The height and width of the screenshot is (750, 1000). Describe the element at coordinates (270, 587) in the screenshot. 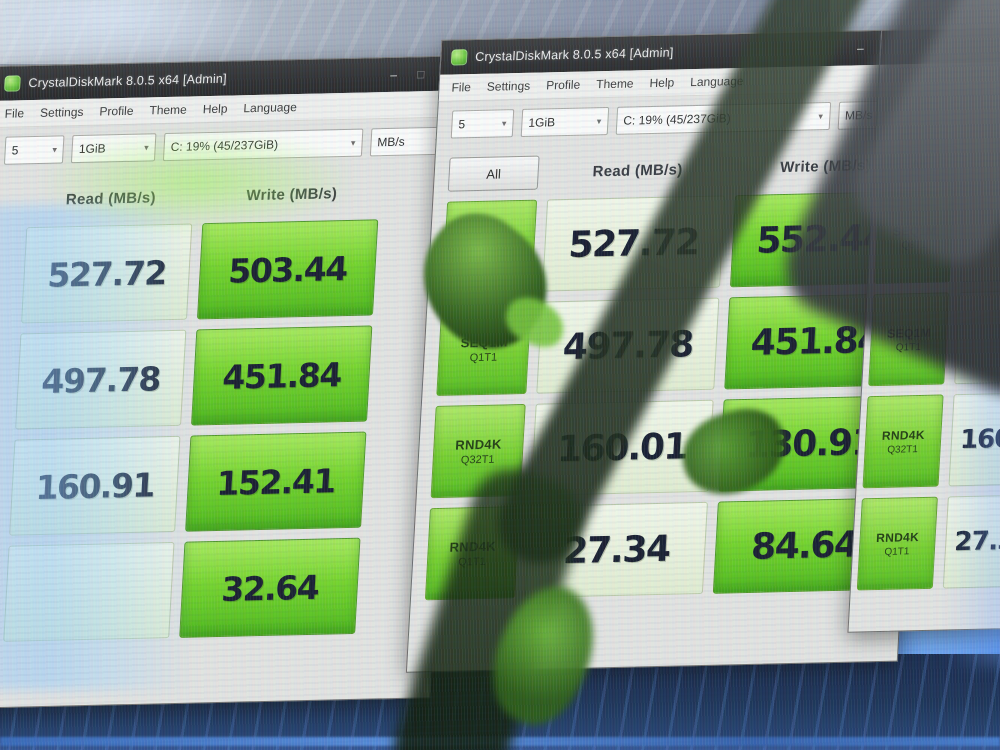

I see `result-cell-rnd4kq1t1-write: 32.64` at that location.